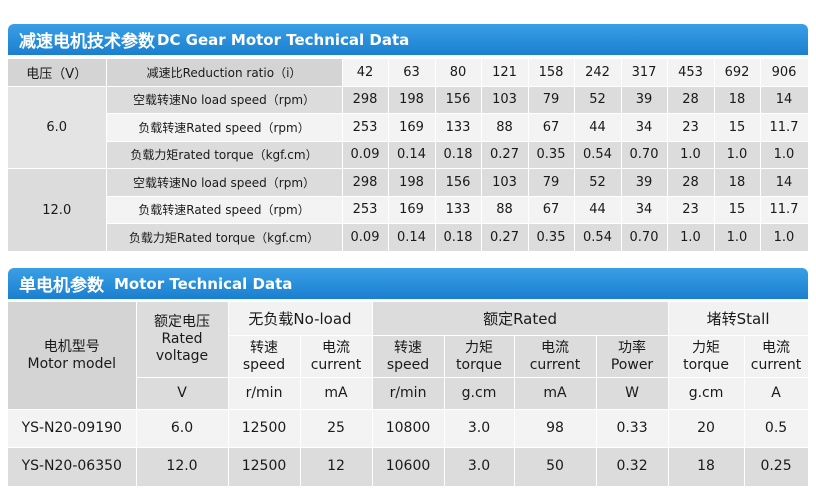  Describe the element at coordinates (203, 283) in the screenshot. I see `motor-title-en: Motor Technical Data` at that location.